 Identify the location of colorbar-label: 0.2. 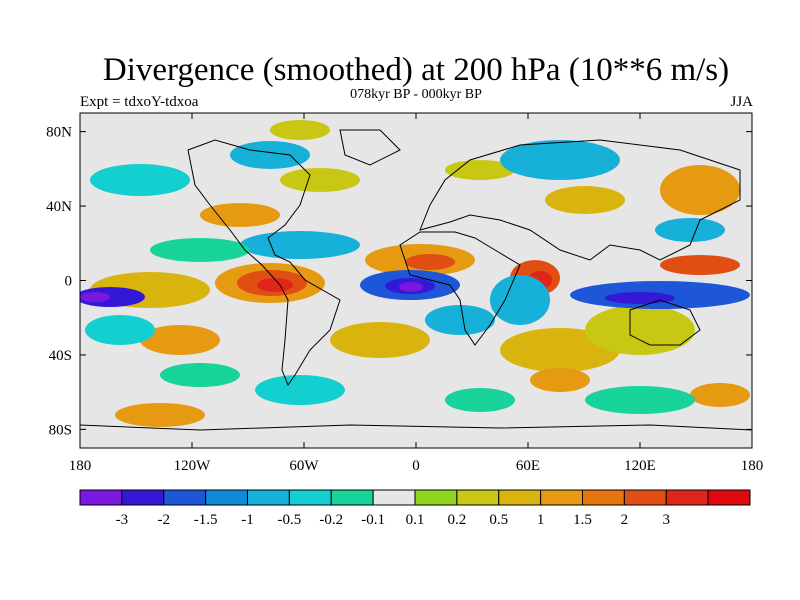
(457, 520).